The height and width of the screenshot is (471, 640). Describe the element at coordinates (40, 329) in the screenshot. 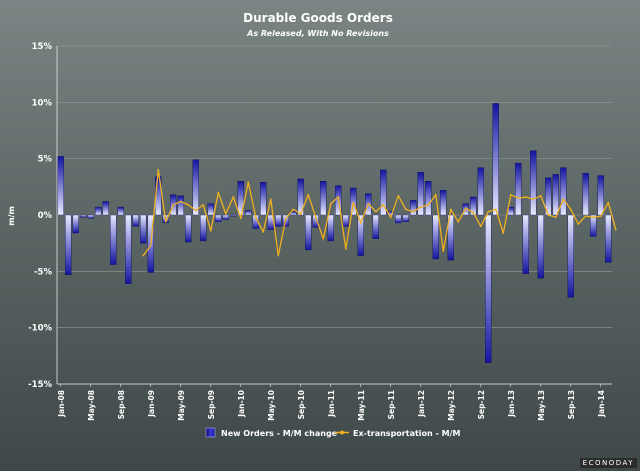

I see `y-tick-label: -10%` at that location.